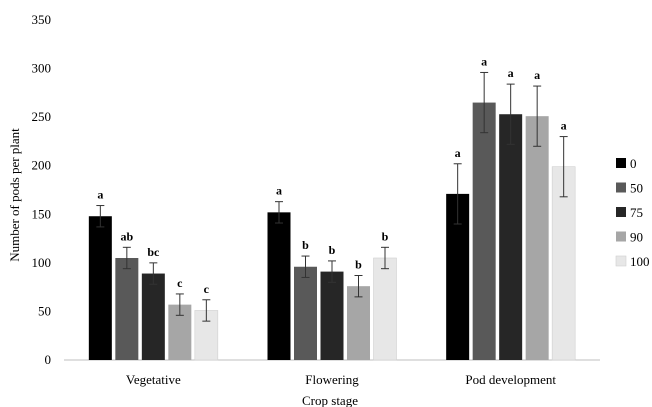 Image resolution: width=652 pixels, height=407 pixels. What do you see at coordinates (126, 236) in the screenshot?
I see `significance-letter: ab` at bounding box center [126, 236].